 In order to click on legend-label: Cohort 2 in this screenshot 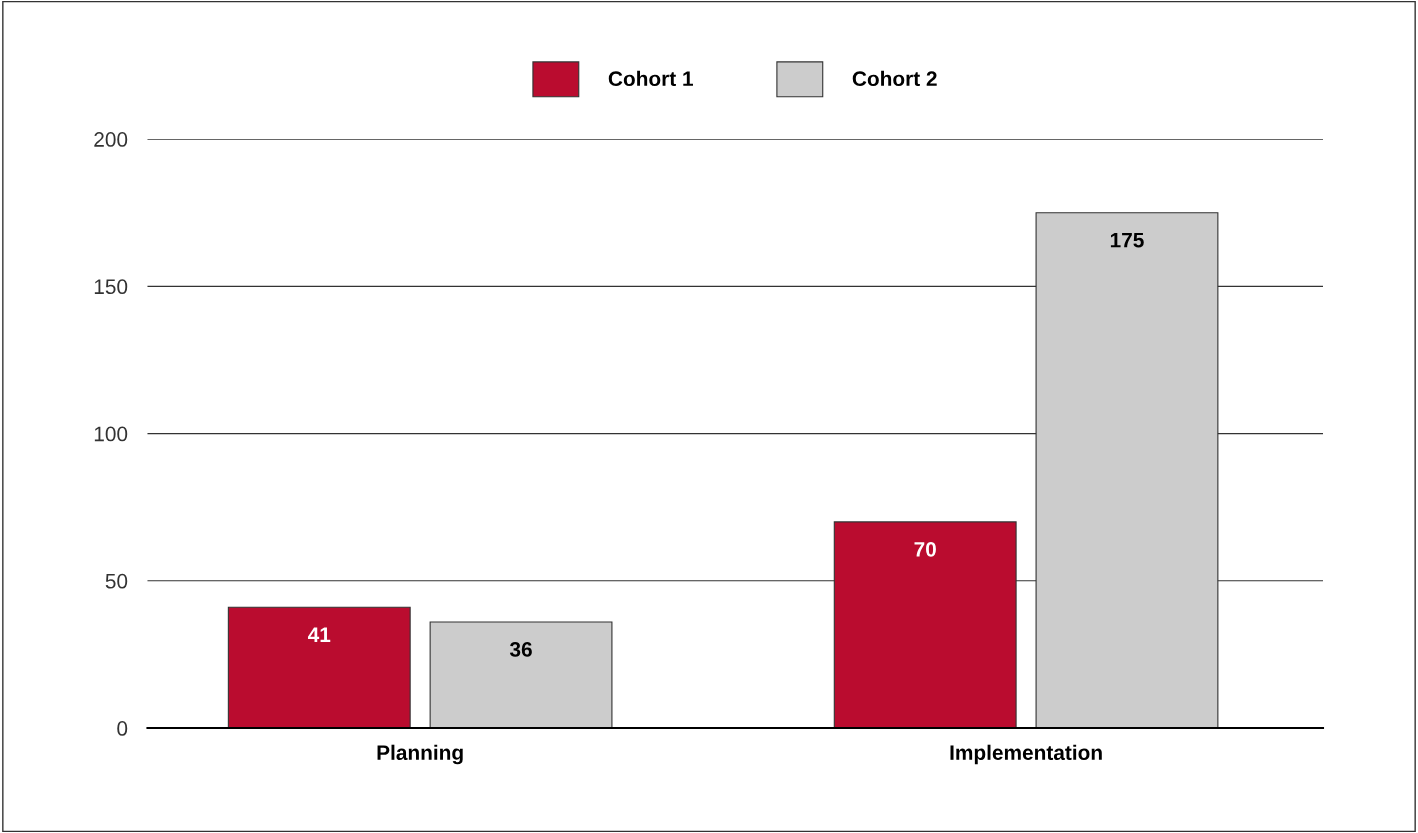, I will do `click(894, 78)`.